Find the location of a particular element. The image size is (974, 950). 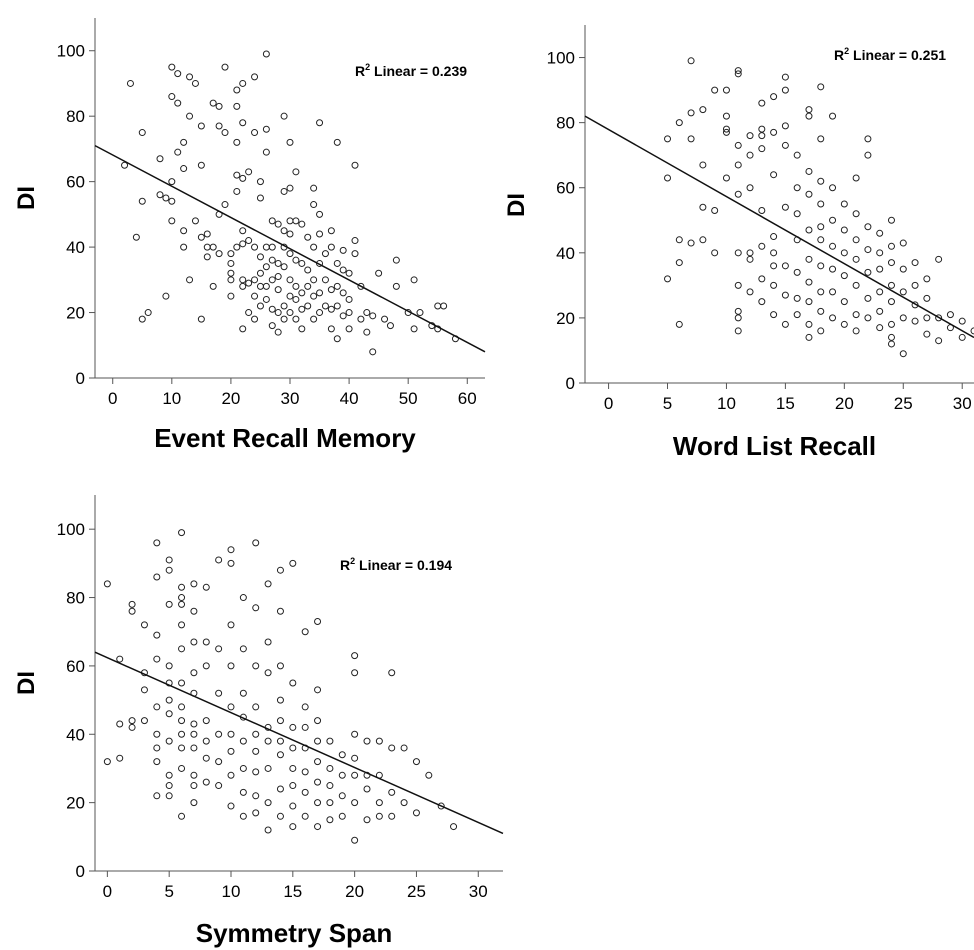

y-tick-label: 60 is located at coordinates (565, 188).